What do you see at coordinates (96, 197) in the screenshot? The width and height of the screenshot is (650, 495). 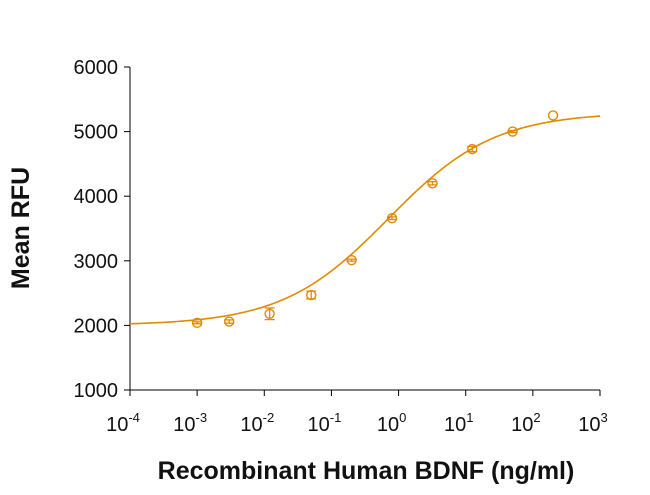 I see `y-tick-label: 4000` at bounding box center [96, 197].